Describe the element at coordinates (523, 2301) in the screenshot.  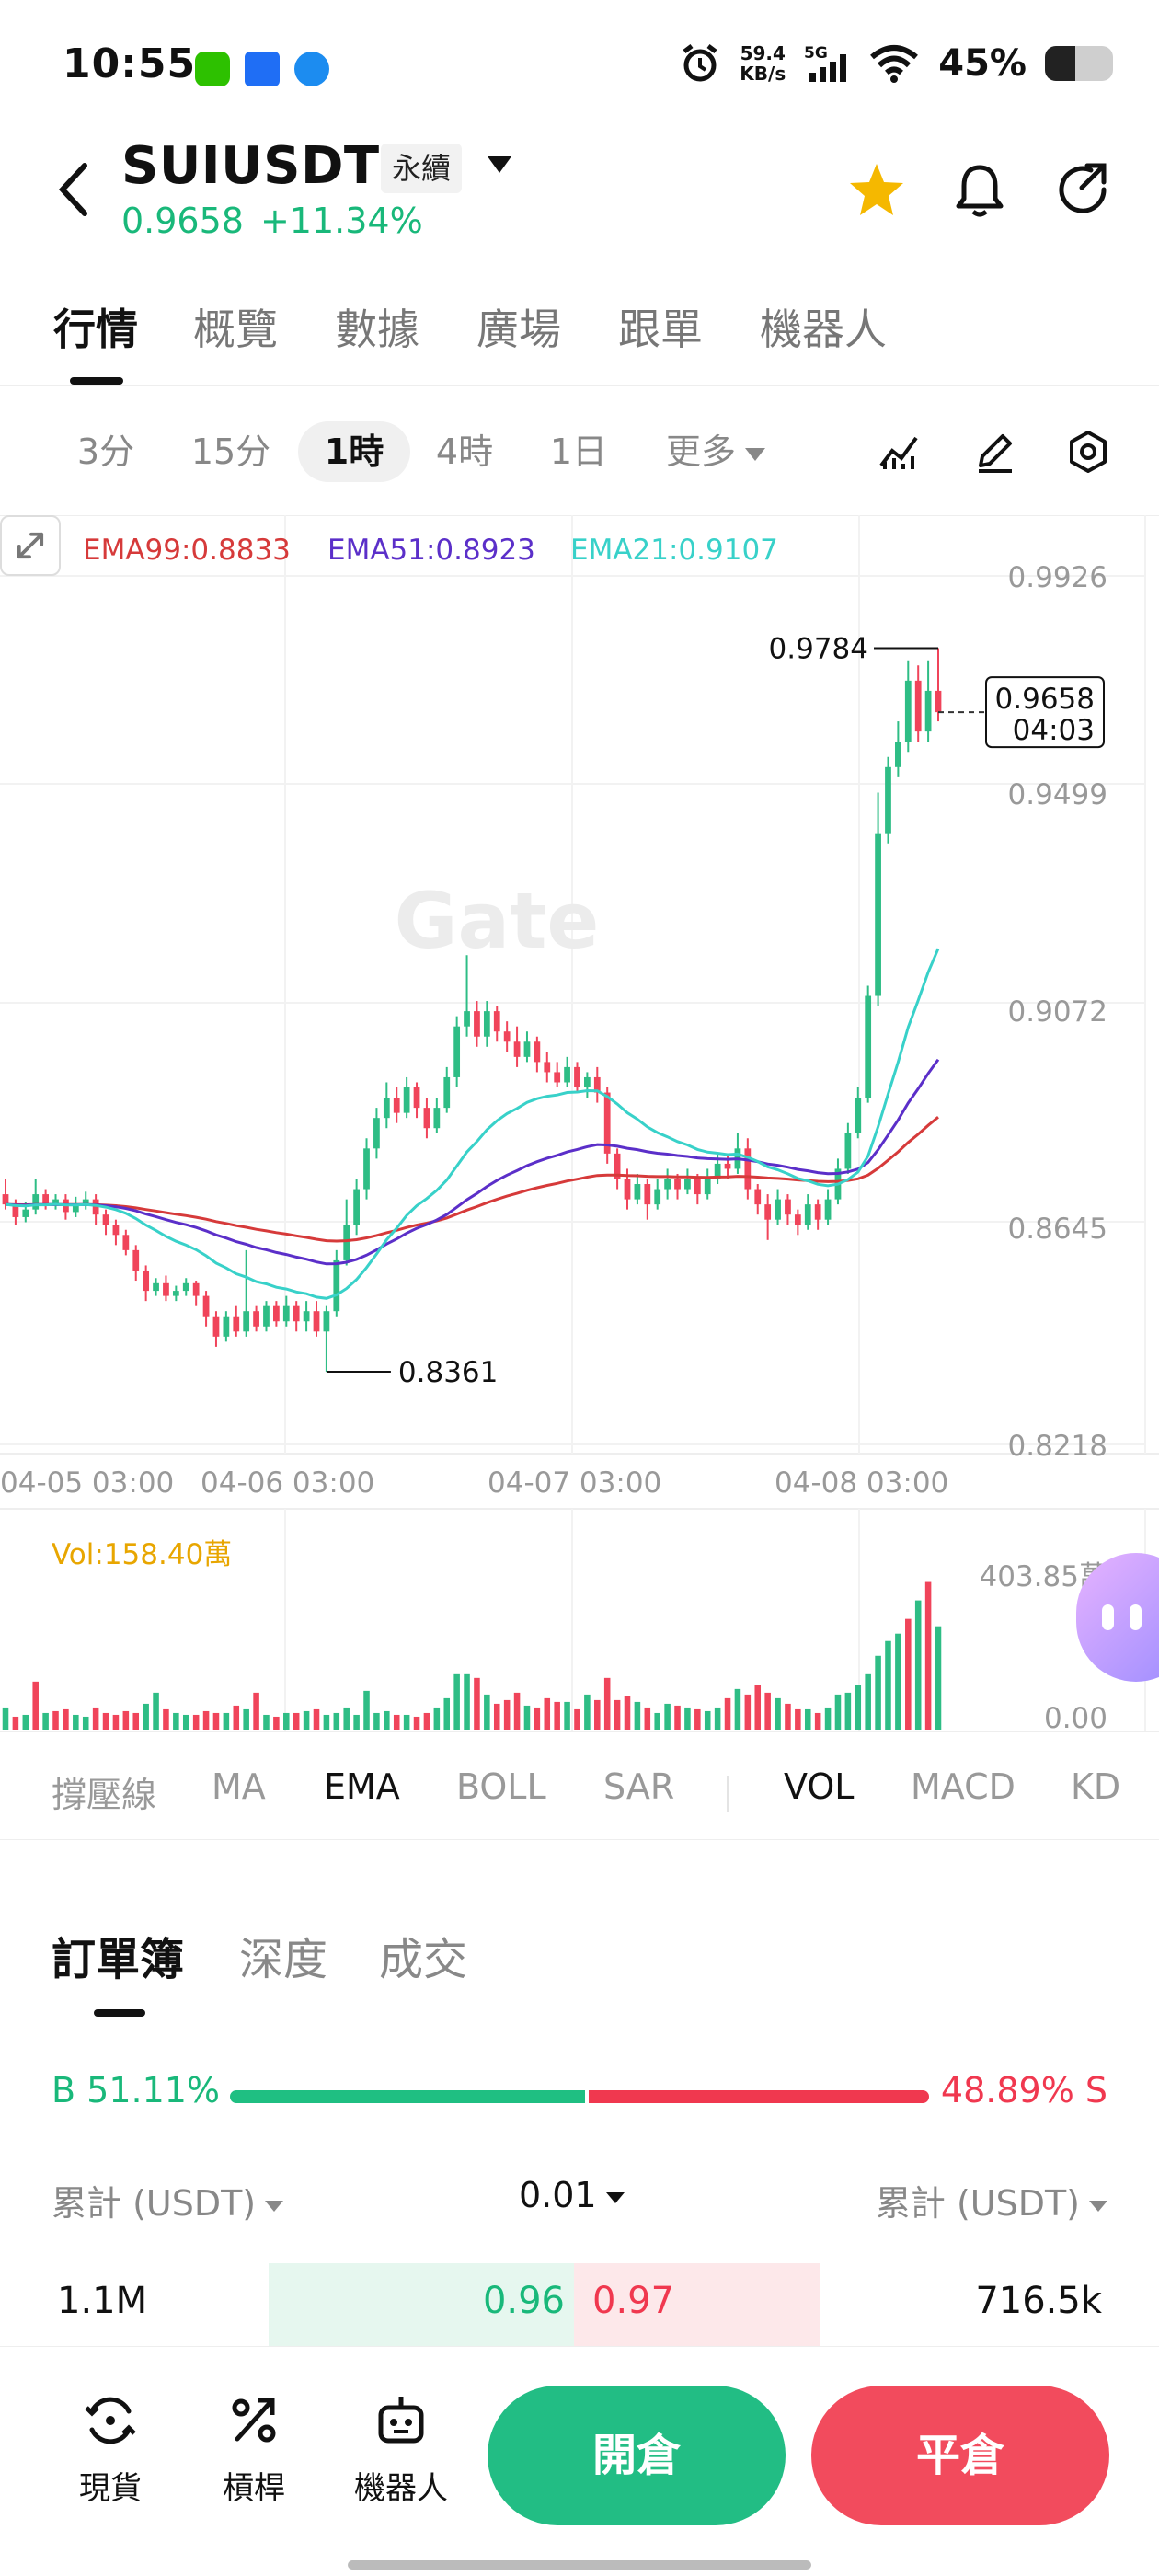
I see `bid-price: 0.96` at that location.